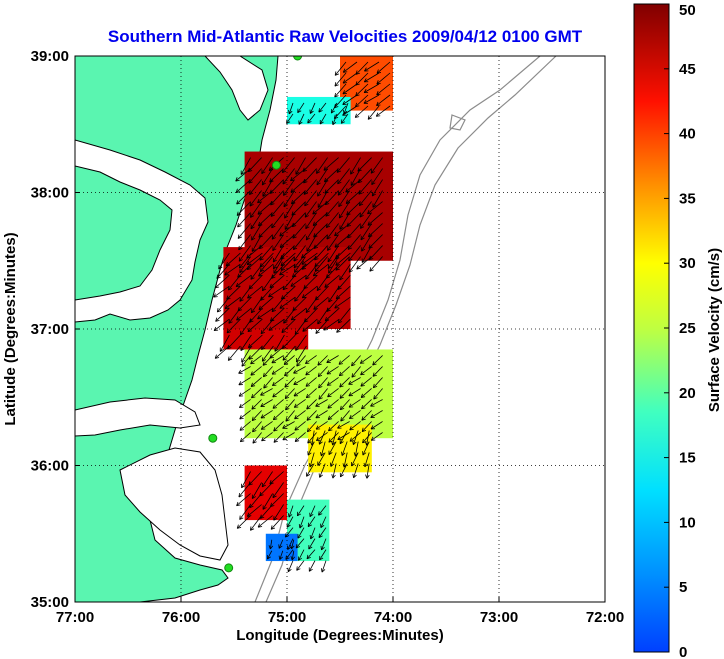 This screenshot has height=659, width=724. I want to click on station-marker, so click(213, 438).